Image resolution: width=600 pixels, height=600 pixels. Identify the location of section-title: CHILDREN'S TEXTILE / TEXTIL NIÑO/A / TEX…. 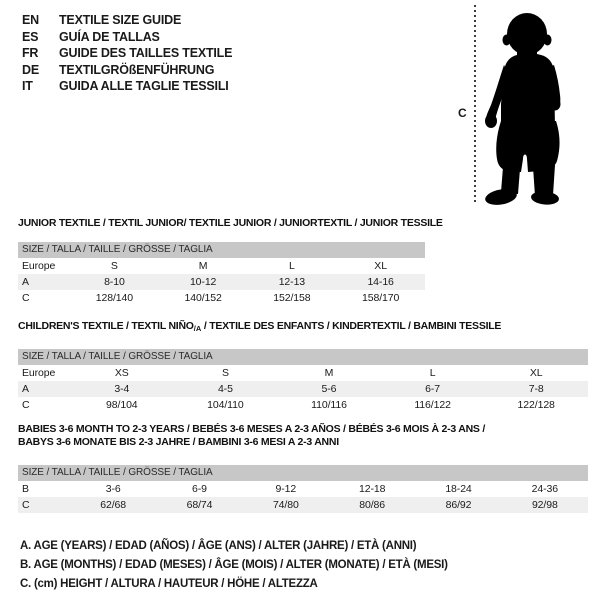
(303, 327).